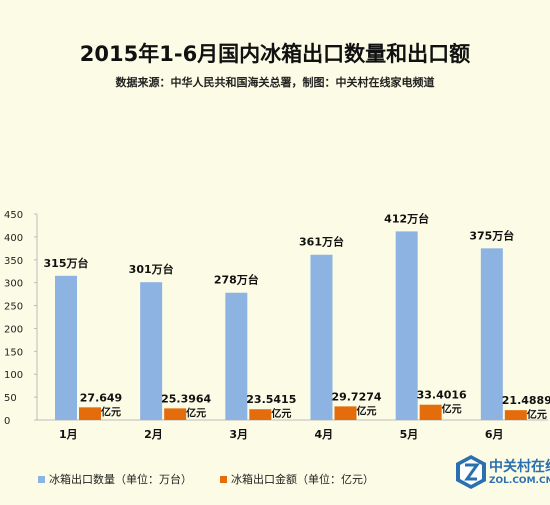  I want to click on x-tick-label: 2月, so click(153, 434).